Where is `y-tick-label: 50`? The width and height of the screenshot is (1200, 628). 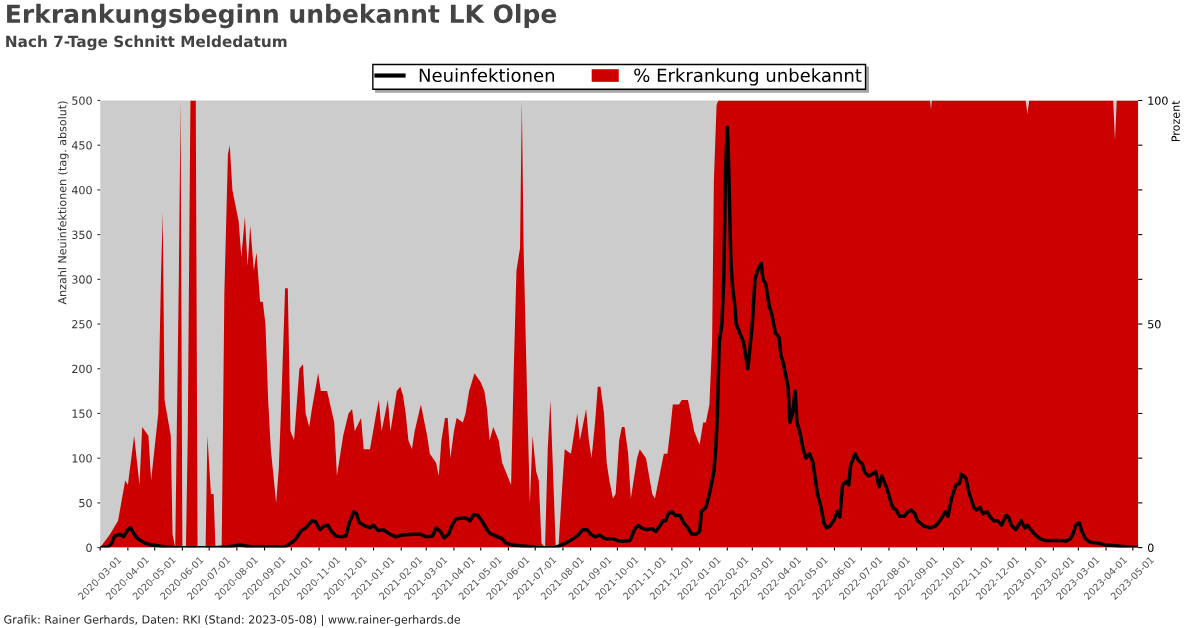
y-tick-label: 50 is located at coordinates (85, 503).